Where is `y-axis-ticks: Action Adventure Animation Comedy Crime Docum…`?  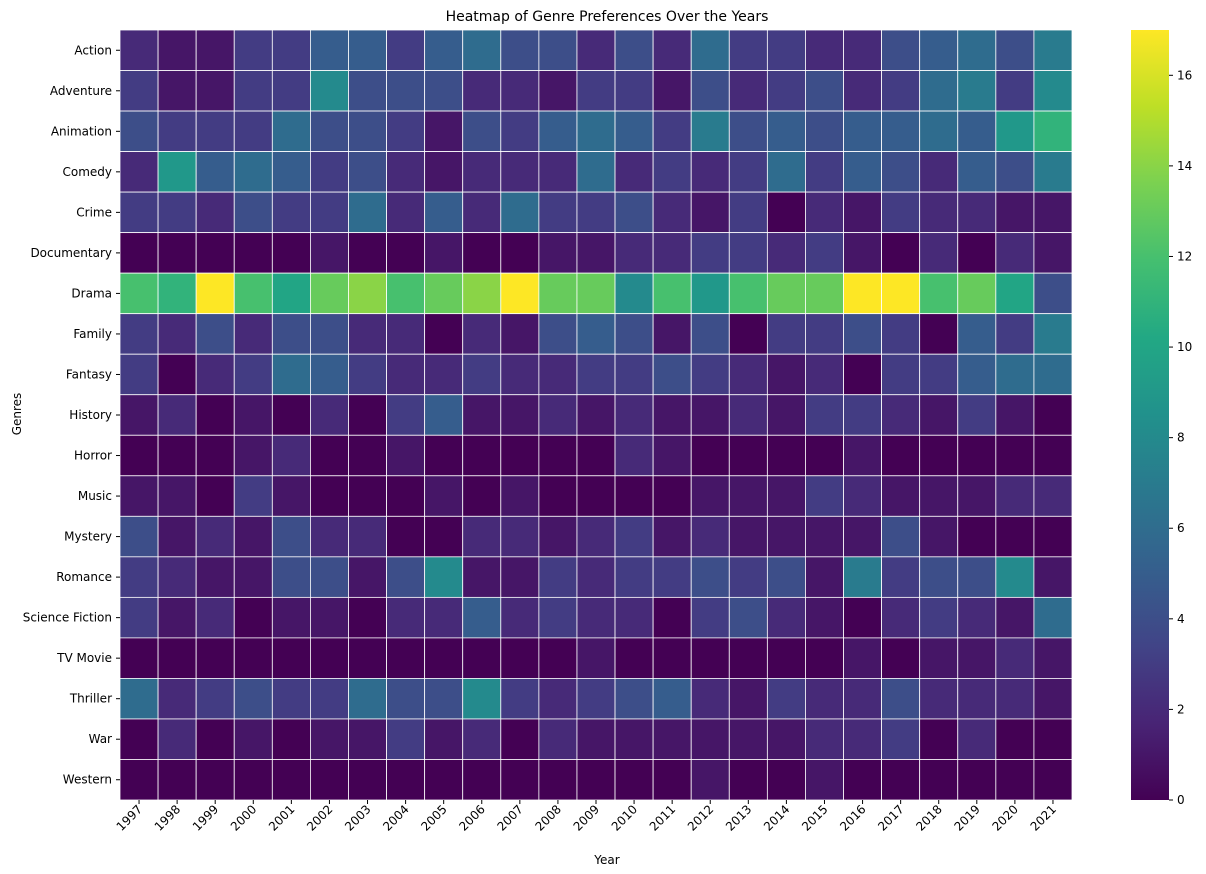
y-axis-ticks: Action Adventure Animation Comedy Crime Docum… is located at coordinates (71, 415).